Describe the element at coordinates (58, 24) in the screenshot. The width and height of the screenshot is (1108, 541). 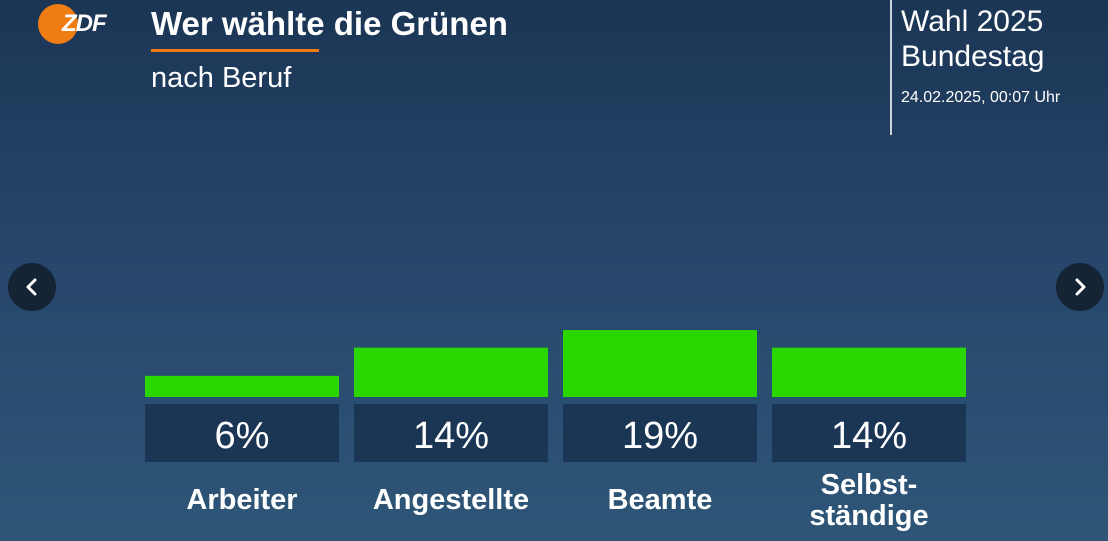
I see `zdf-logo-circle` at that location.